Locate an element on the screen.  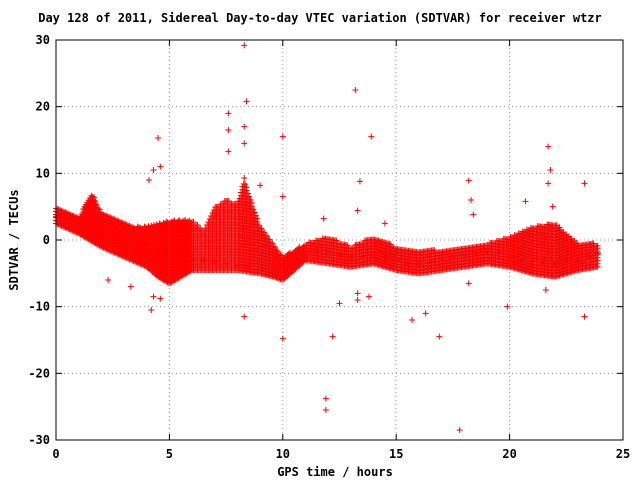
y-tick-label: -10 is located at coordinates (39, 307).